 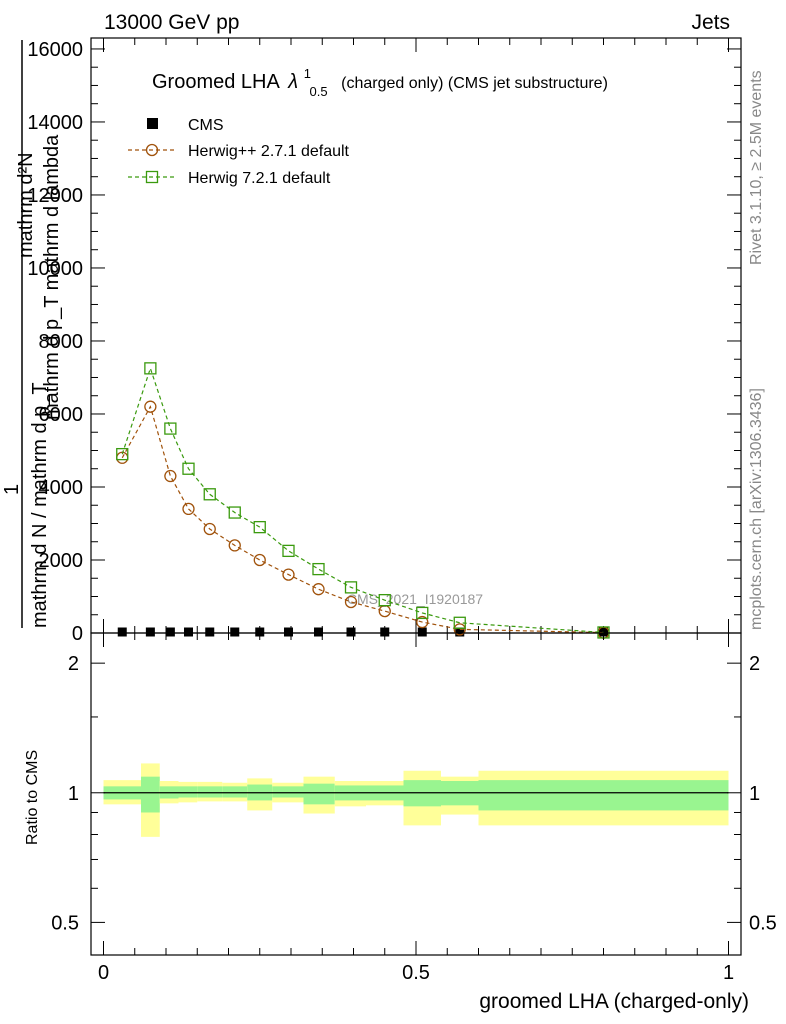 What do you see at coordinates (415, 599) in the screenshot?
I see `analysis-watermark: CMS_2021_I1920187` at bounding box center [415, 599].